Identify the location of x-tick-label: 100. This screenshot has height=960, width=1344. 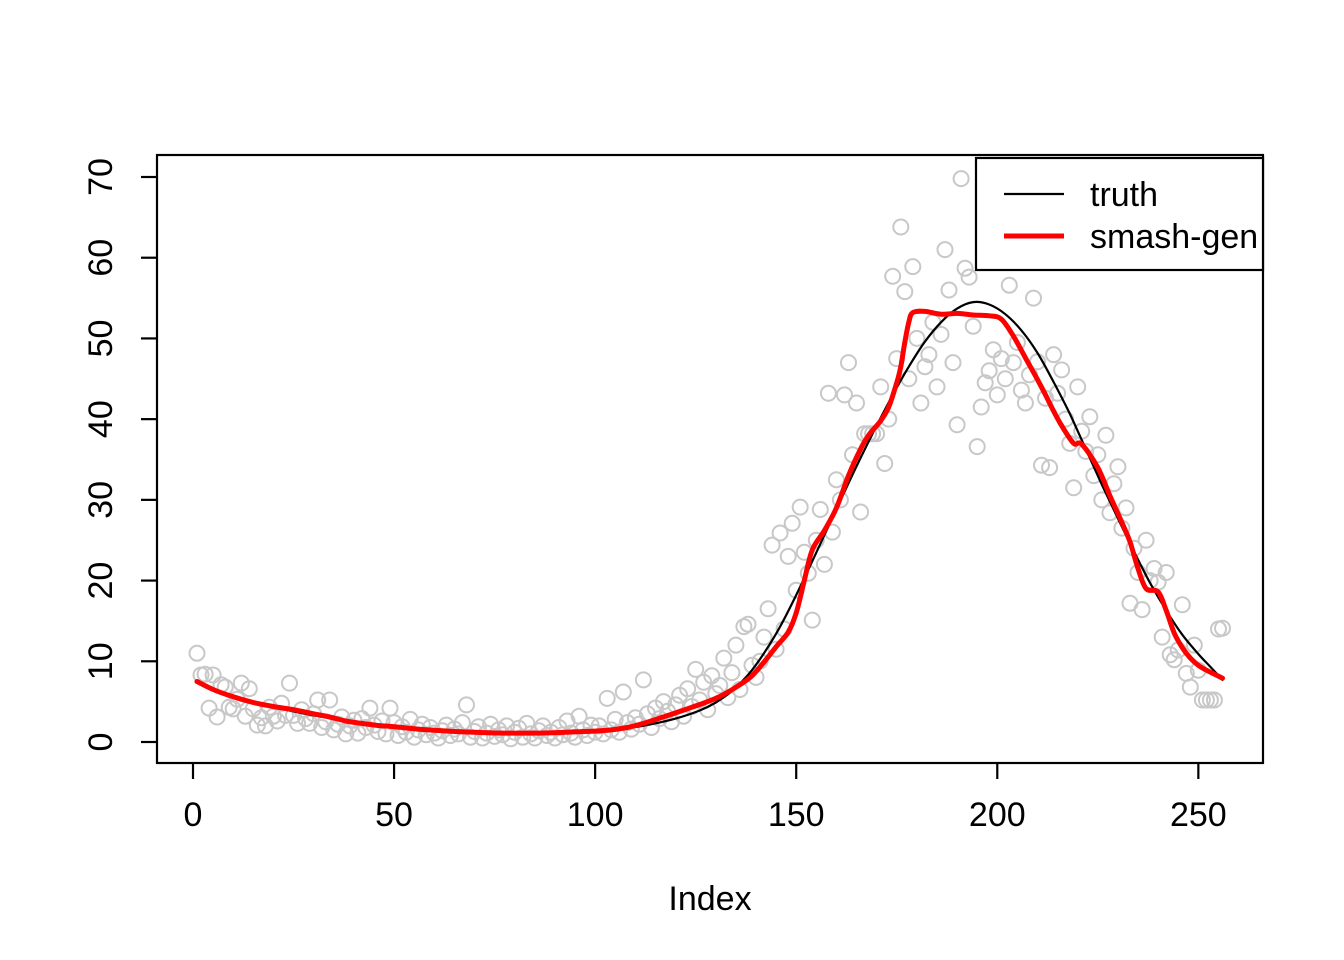
(595, 815).